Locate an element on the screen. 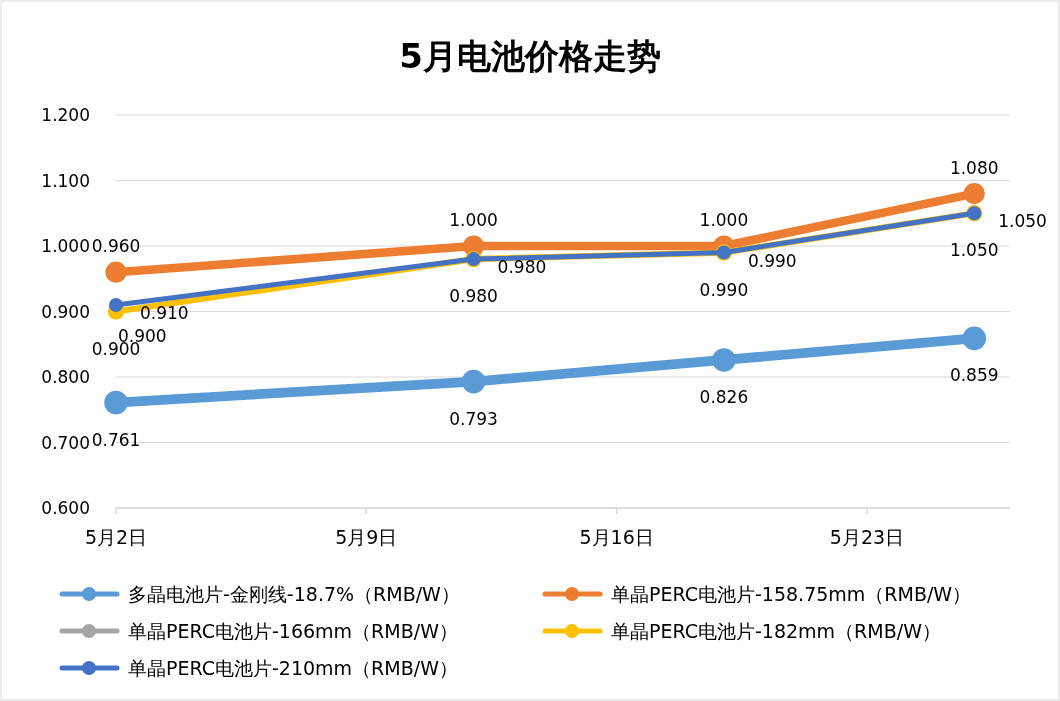 The height and width of the screenshot is (701, 1060). y-tick-label: 0.600 is located at coordinates (65, 508).